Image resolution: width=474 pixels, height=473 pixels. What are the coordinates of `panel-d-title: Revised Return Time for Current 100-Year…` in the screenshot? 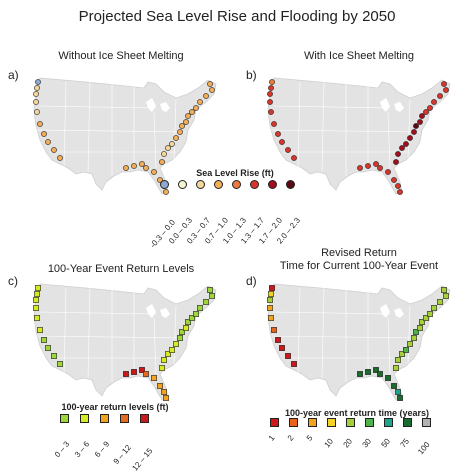 It's located at (359, 259).